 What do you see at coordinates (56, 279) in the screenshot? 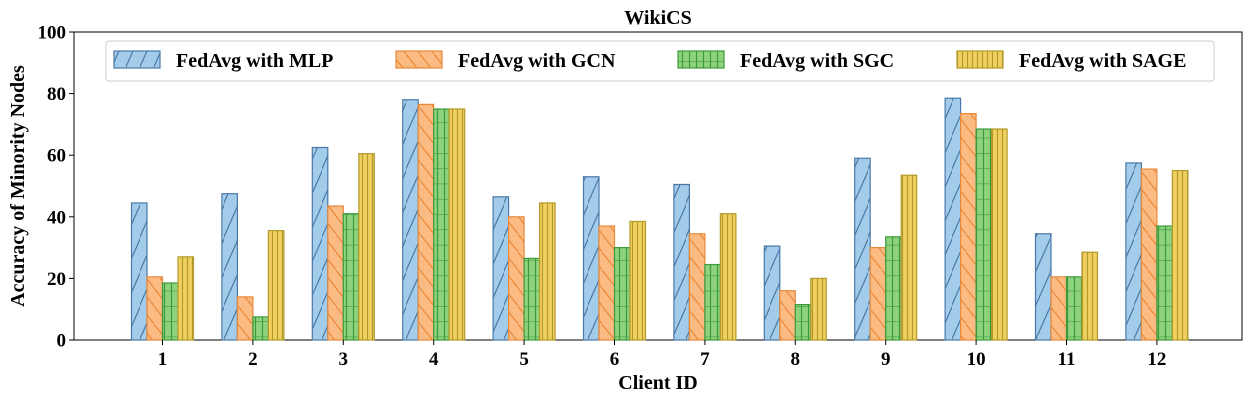
I see `y-tick-label: 20` at bounding box center [56, 279].